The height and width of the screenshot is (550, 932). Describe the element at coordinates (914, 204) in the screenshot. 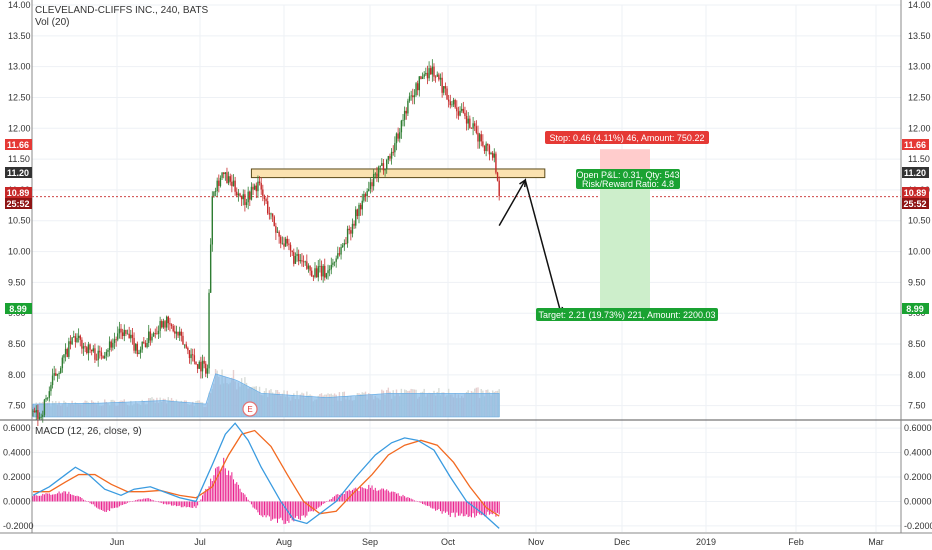

I see `right-tag-countdown-text: 25:52` at that location.